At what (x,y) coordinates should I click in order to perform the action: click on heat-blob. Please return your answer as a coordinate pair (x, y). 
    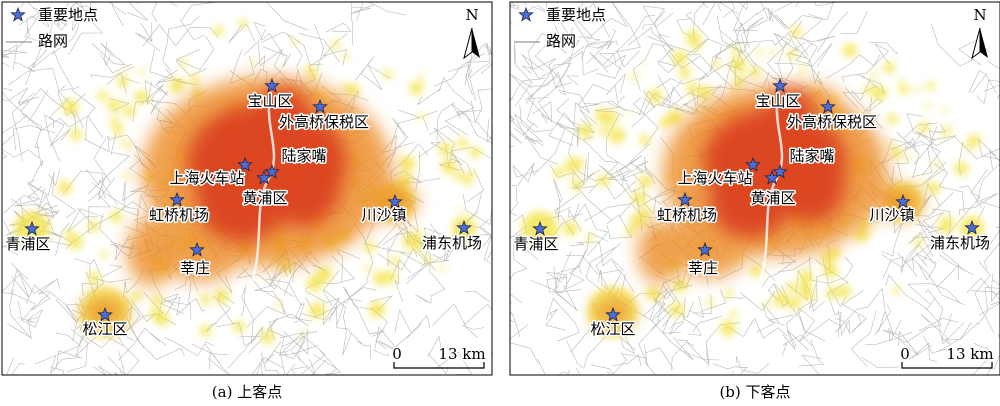
    Looking at the image, I should click on (302, 182).